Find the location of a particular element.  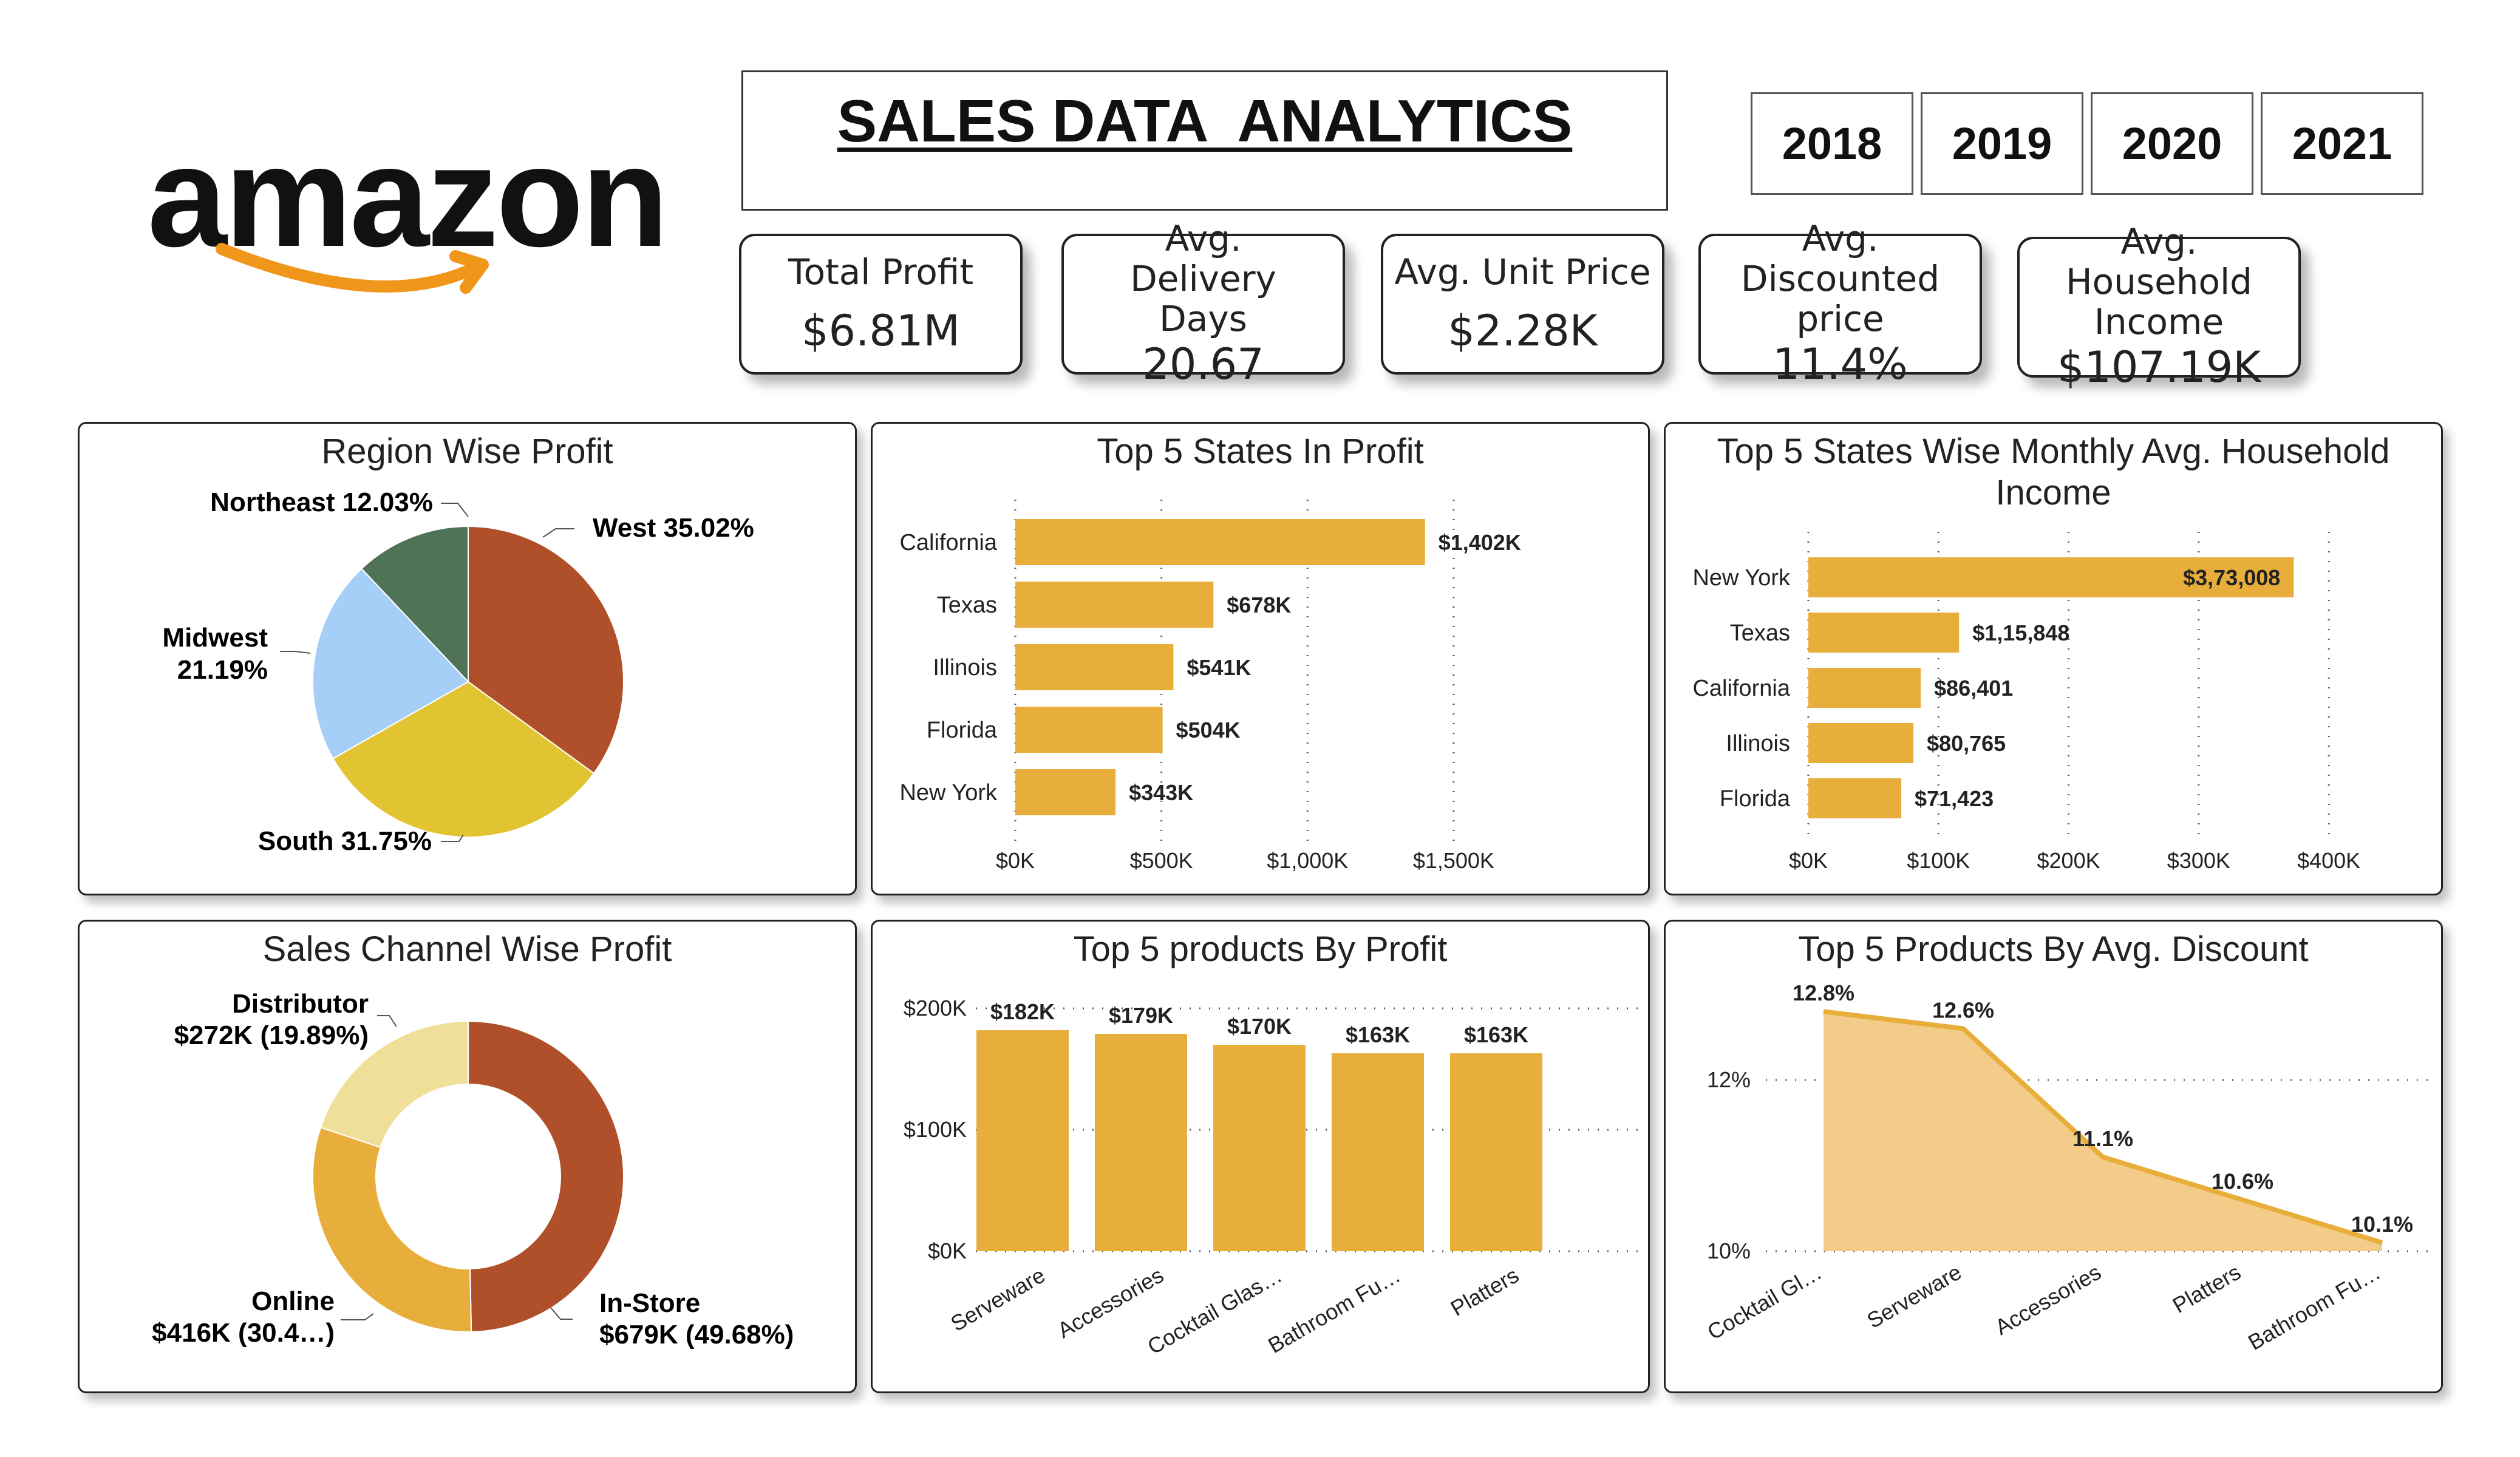

page-title: SALES DATA ANALYTICS is located at coordinates (1205, 120).